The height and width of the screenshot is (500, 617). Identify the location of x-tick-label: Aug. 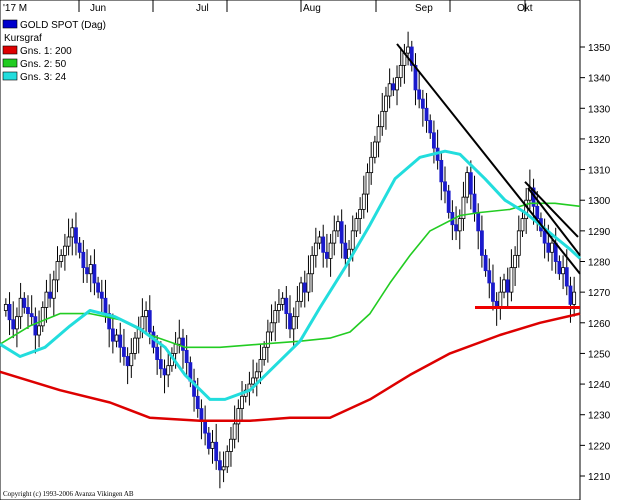
(312, 8).